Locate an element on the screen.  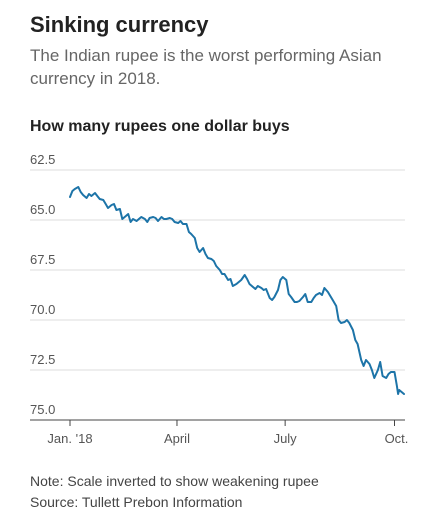
y-axis-labels: 62.5 65.0 67.5 70.0 72.5 75.0 is located at coordinates (42, 284).